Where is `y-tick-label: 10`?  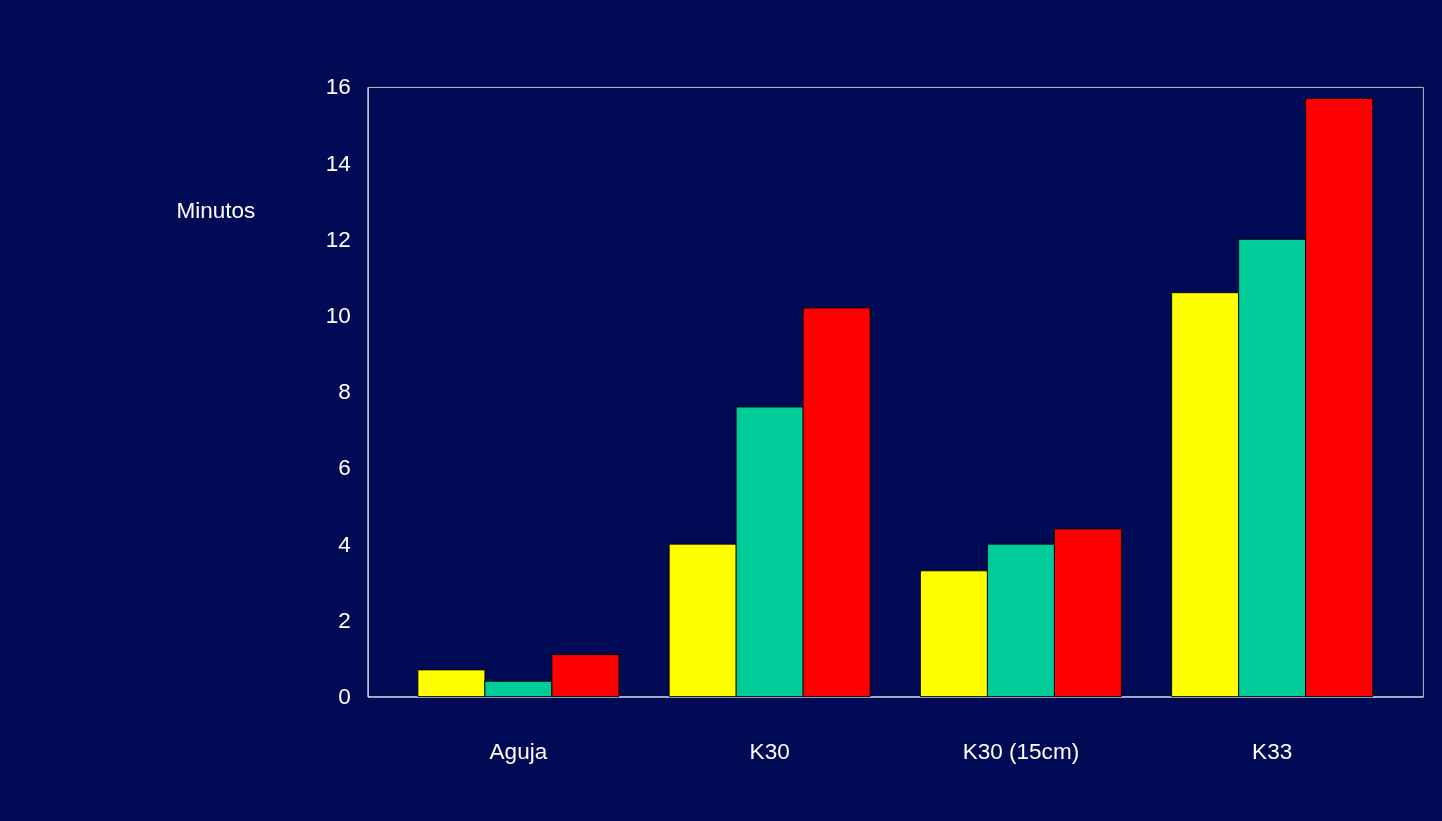 y-tick-label: 10 is located at coordinates (338, 315).